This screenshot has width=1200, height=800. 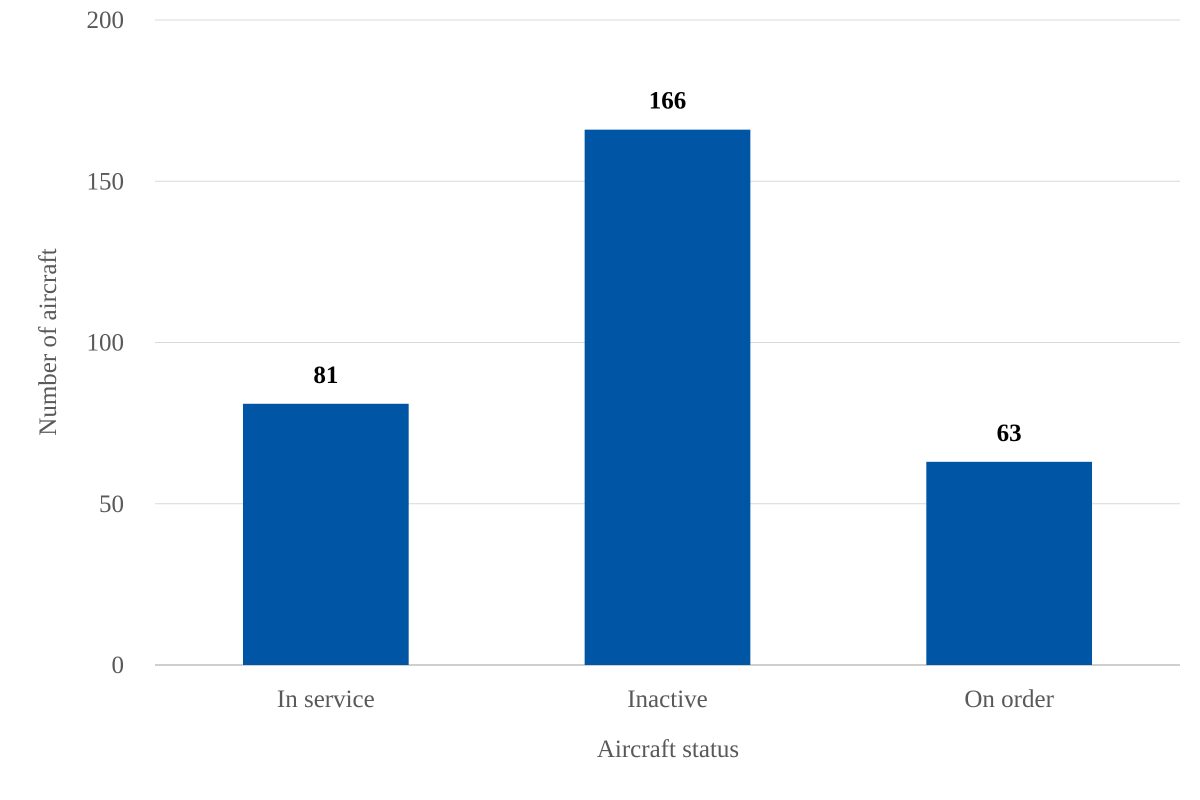 What do you see at coordinates (48, 341) in the screenshot?
I see `y-axis-title: Number of aircraft` at bounding box center [48, 341].